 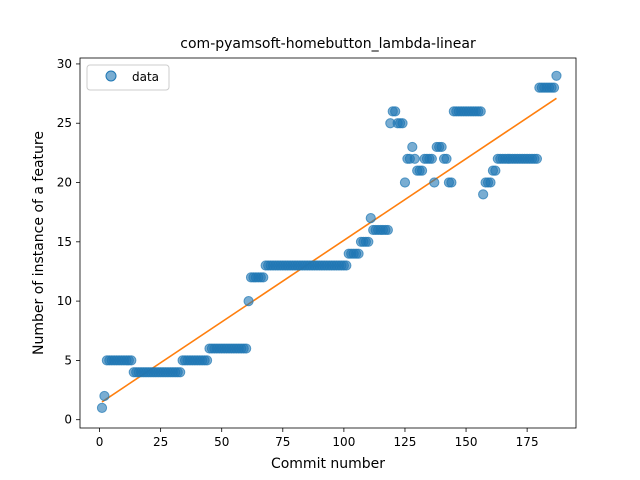 I want to click on y-axis-ticks: 0 5 10 15 20 25 30, so click(x=68, y=242).